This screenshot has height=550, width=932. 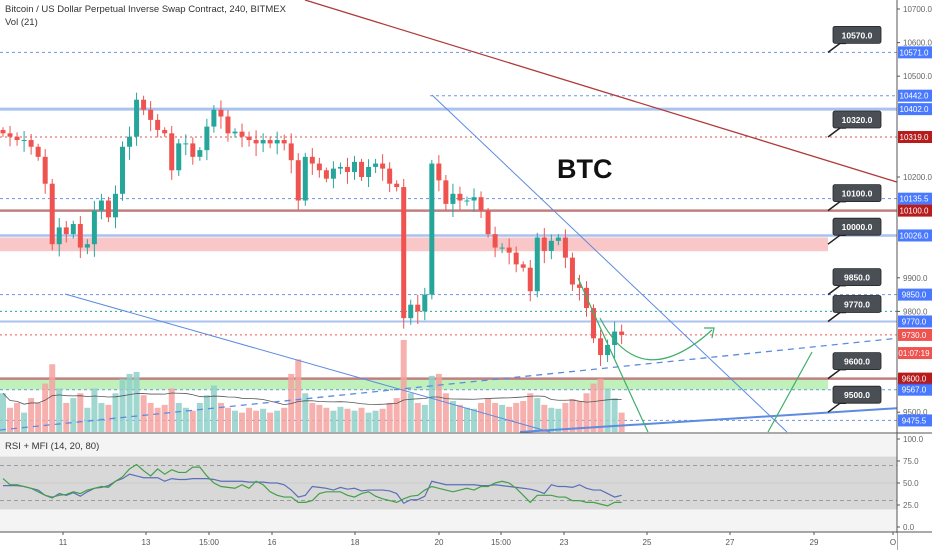 I want to click on price-tag-label: 9600.0, so click(x=914, y=379).